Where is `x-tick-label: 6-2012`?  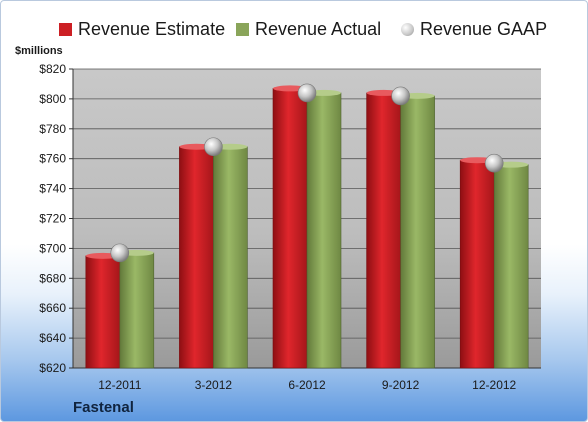
x-tick-label: 6-2012 is located at coordinates (307, 385).